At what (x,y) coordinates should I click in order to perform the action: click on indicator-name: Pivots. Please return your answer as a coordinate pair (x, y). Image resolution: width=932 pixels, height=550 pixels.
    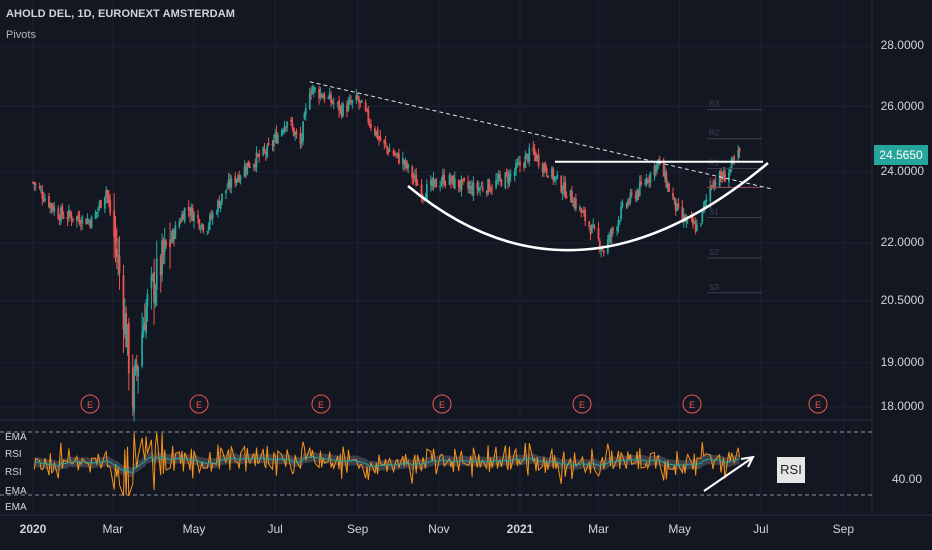
    Looking at the image, I should click on (21, 35).